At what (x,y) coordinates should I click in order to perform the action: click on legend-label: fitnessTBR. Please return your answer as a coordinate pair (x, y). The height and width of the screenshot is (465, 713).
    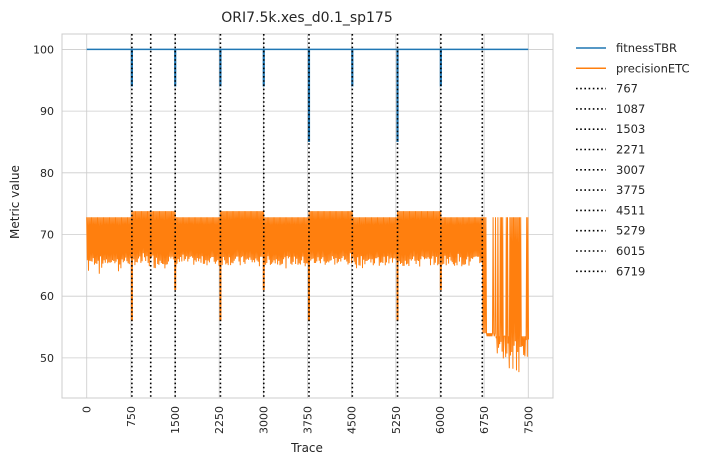
    Looking at the image, I should click on (646, 48).